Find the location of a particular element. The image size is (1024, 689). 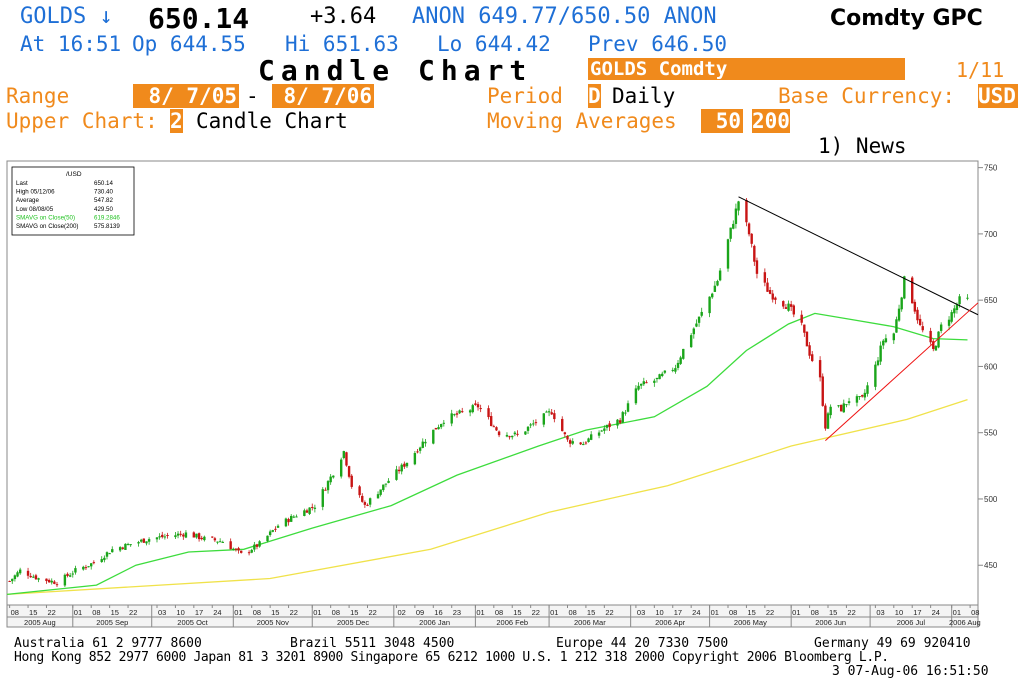

ma1-field: 50 is located at coordinates (722, 121).